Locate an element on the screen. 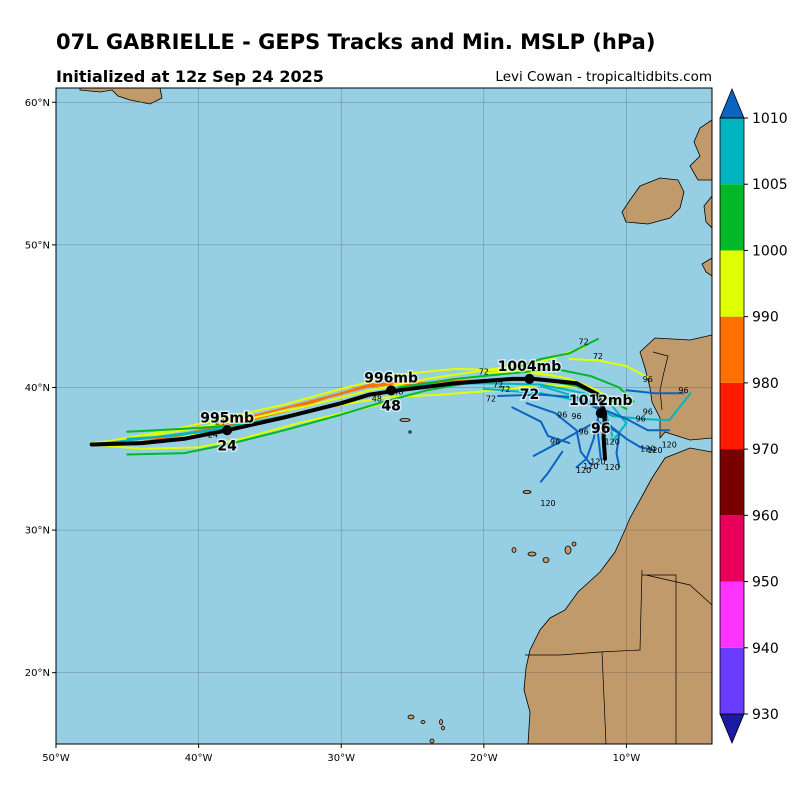  lon-tick-label: 50°W is located at coordinates (56, 758).